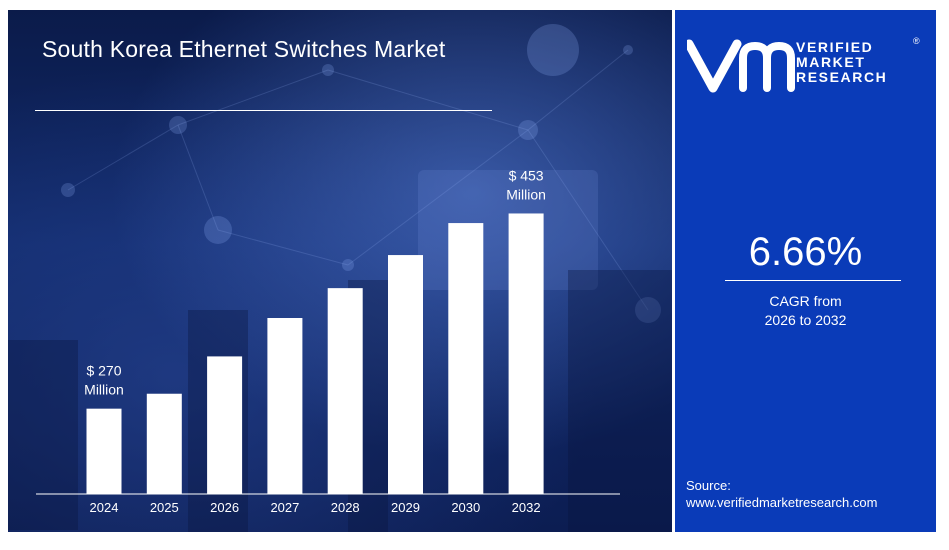  I want to click on x-tick-label-2029: 2029, so click(405, 507).